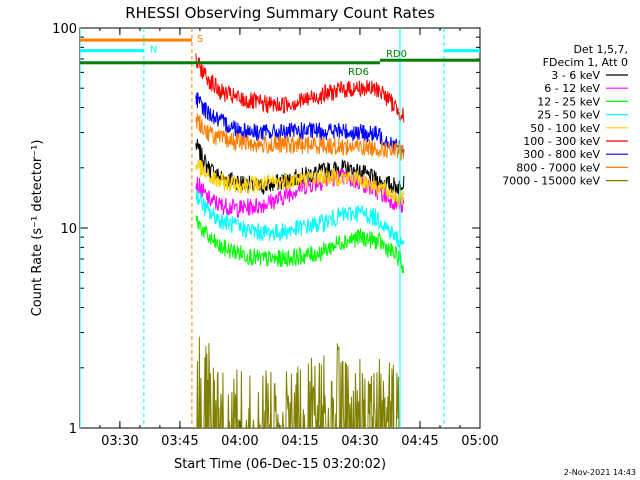 The image size is (640, 480). Describe the element at coordinates (200, 39) in the screenshot. I see `status-bar-label-1: S` at that location.